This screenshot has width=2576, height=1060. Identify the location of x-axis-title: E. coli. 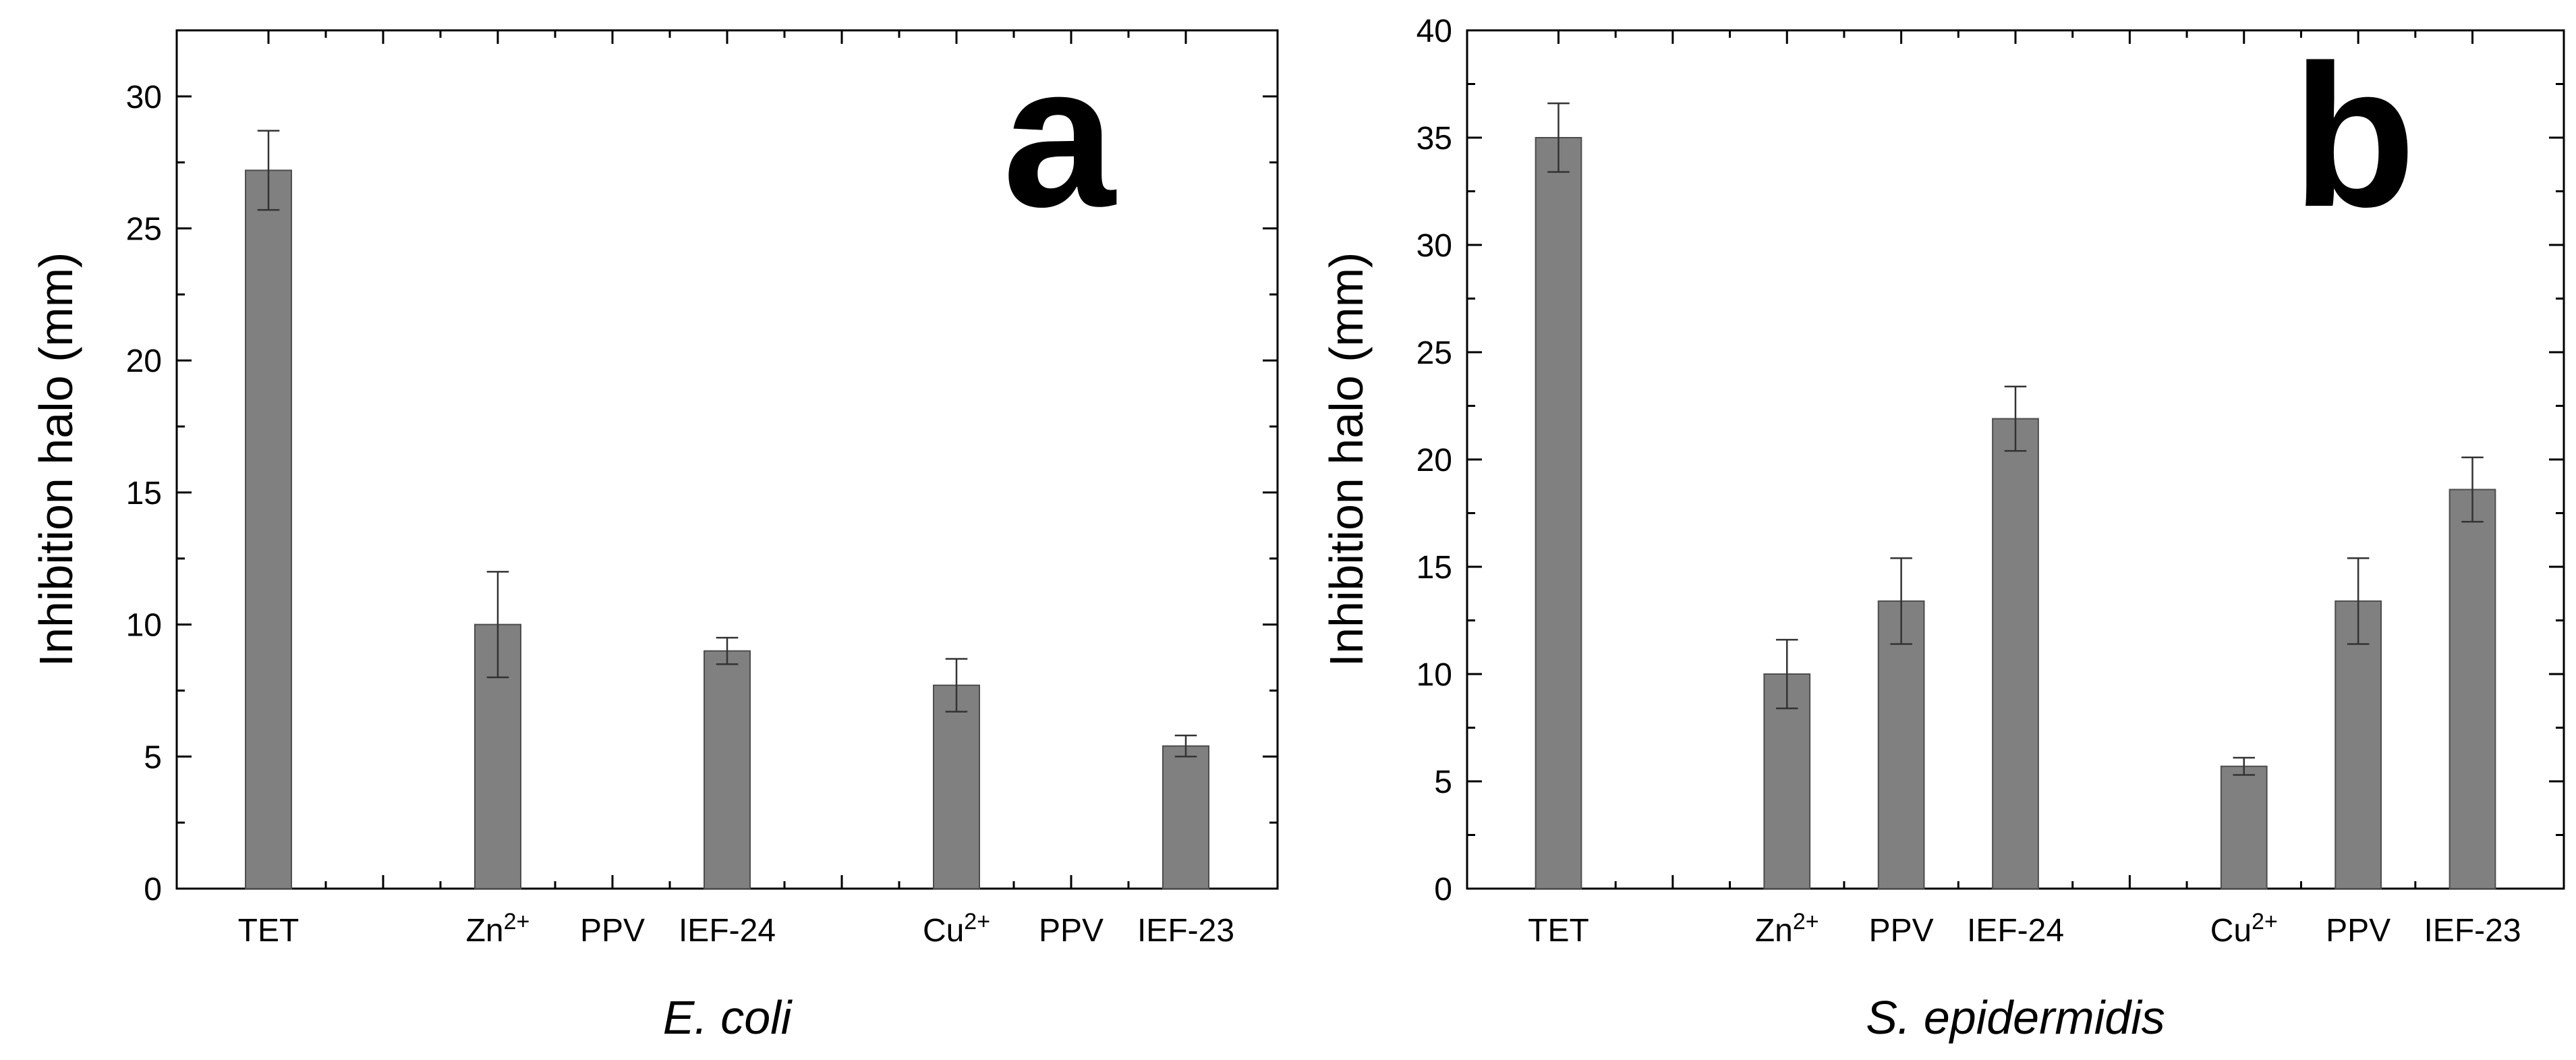
(728, 1017).